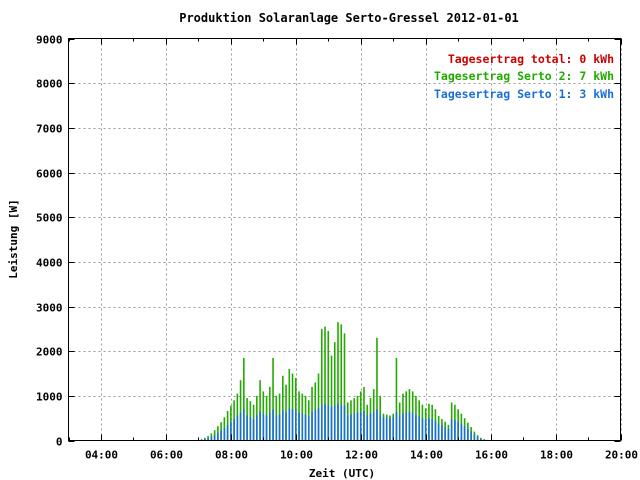  Describe the element at coordinates (621, 455) in the screenshot. I see `x-tick-label: 20:00` at that location.